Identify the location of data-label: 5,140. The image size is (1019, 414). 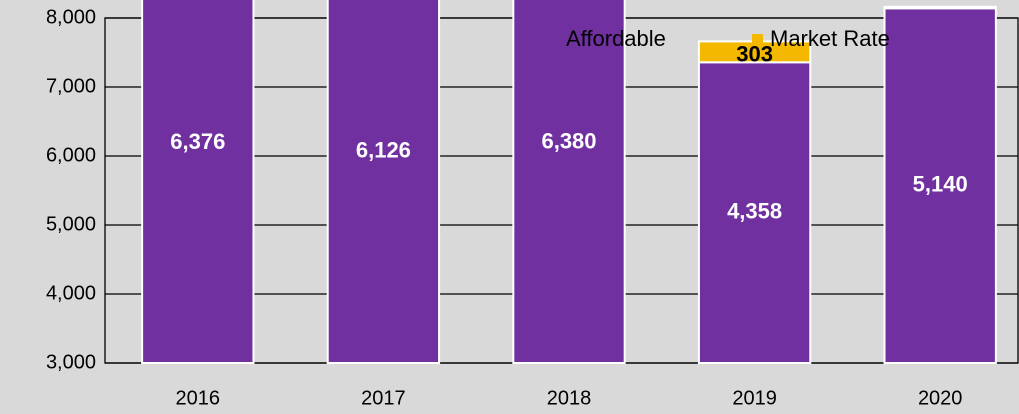
(940, 183).